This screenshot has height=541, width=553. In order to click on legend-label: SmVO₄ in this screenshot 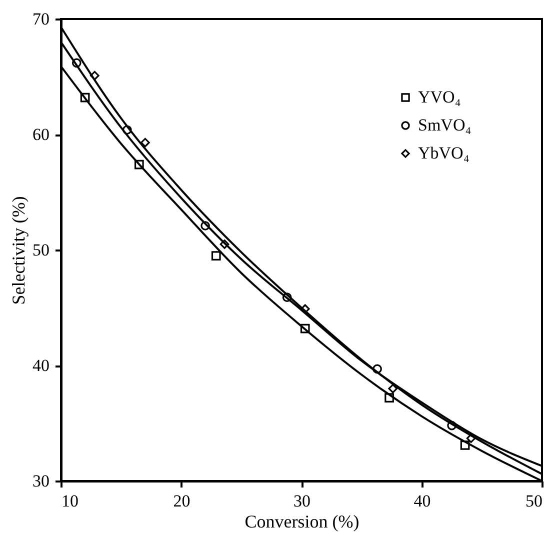, I will do `click(445, 125)`.